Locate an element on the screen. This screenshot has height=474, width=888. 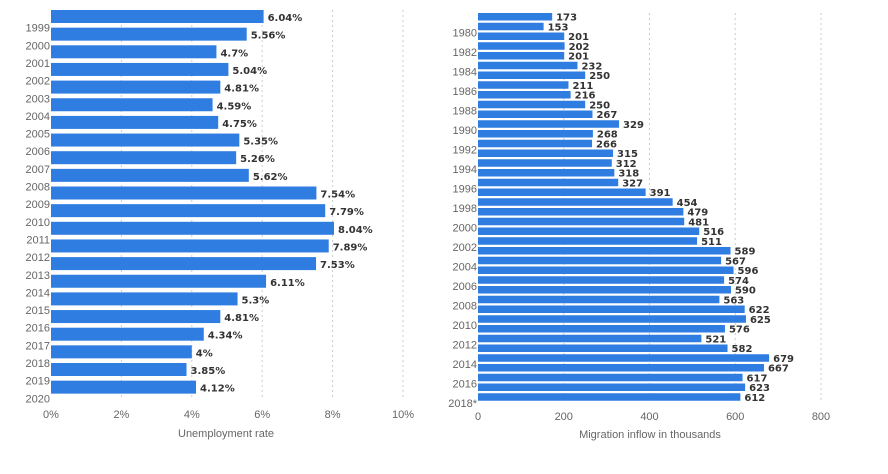
y-tick-label: 2014 is located at coordinates (38, 293).